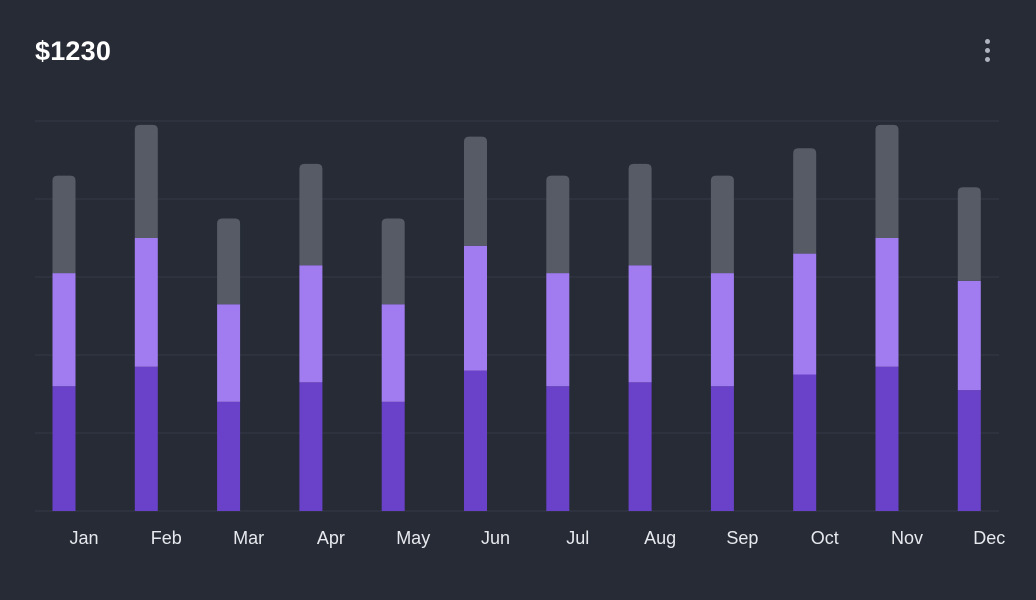 This screenshot has height=600, width=1036. Describe the element at coordinates (537, 538) in the screenshot. I see `x-axis-labels: Jan Feb Mar Apr May Jun Jul Aug Sep Oct Nov Dec` at that location.